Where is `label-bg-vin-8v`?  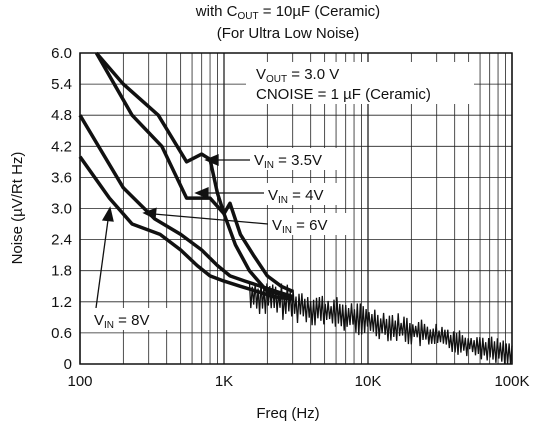
label-bg-vin-8v is located at coordinates (130, 319).